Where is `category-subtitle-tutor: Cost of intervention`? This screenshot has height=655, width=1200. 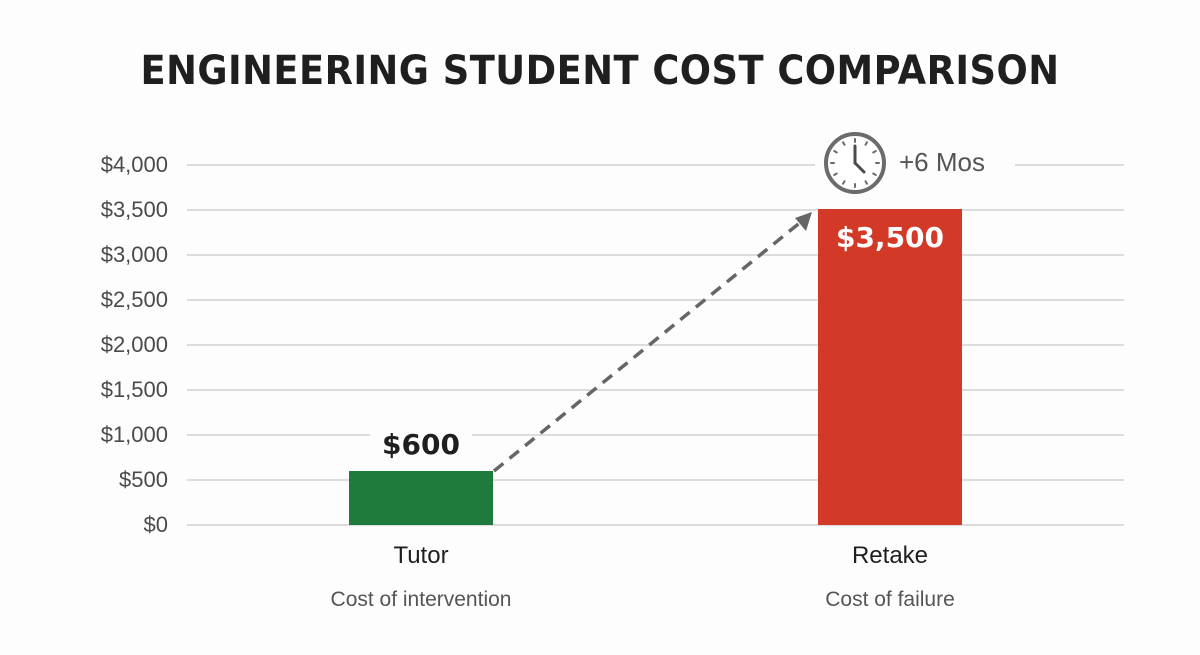 category-subtitle-tutor: Cost of intervention is located at coordinates (421, 599).